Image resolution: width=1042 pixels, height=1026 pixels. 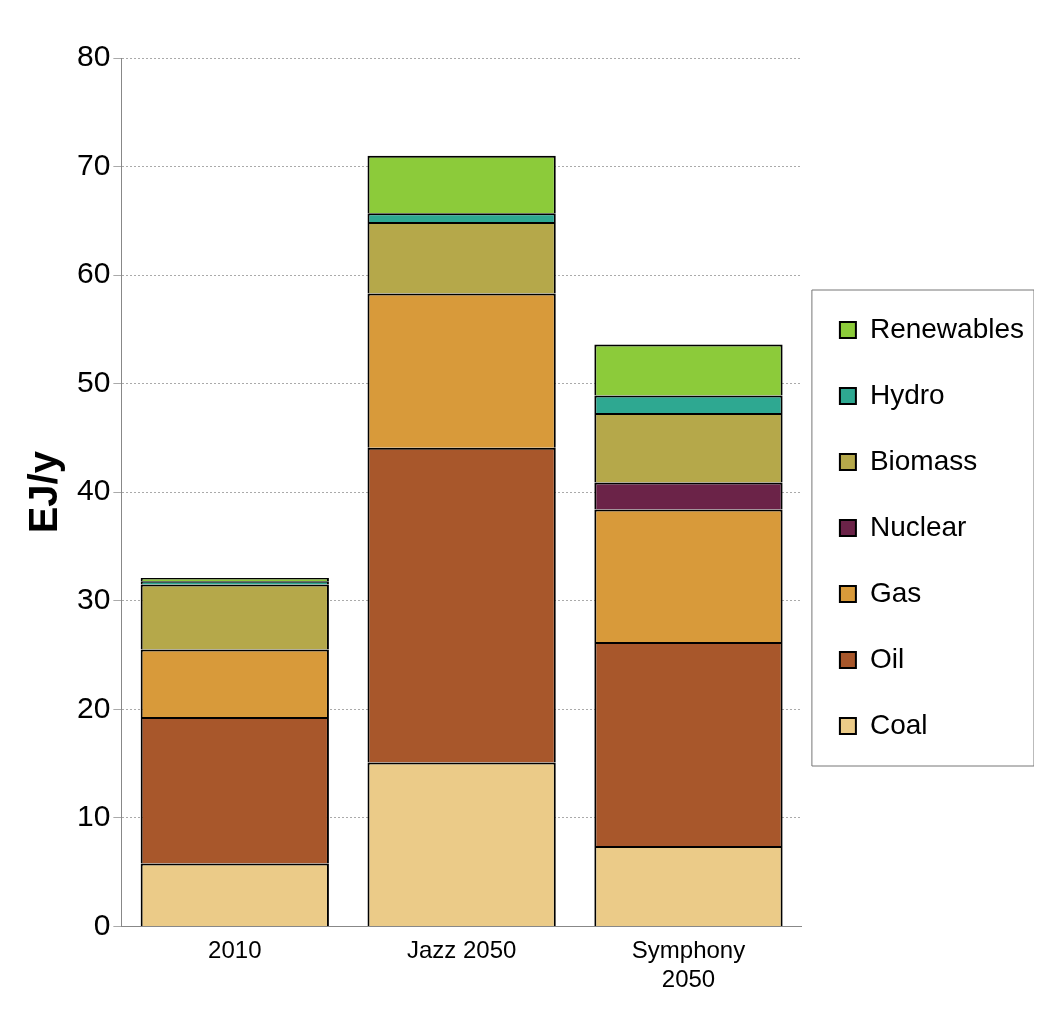 What do you see at coordinates (93, 707) in the screenshot?
I see `y-tick-label: 20` at bounding box center [93, 707].